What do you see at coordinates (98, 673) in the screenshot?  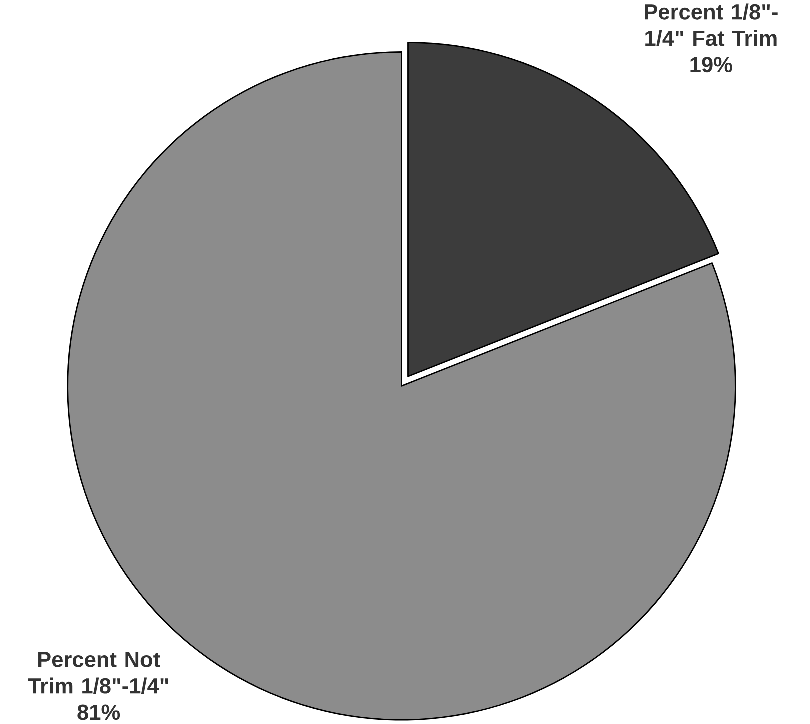 I see `slice-label: Percent Not Trim 1/8"-1/4"` at bounding box center [98, 673].